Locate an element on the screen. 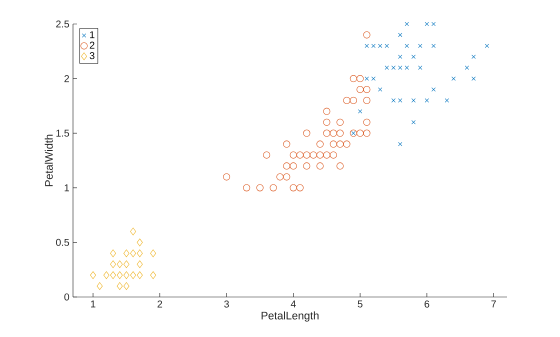  legend-label: 3 is located at coordinates (92, 56).